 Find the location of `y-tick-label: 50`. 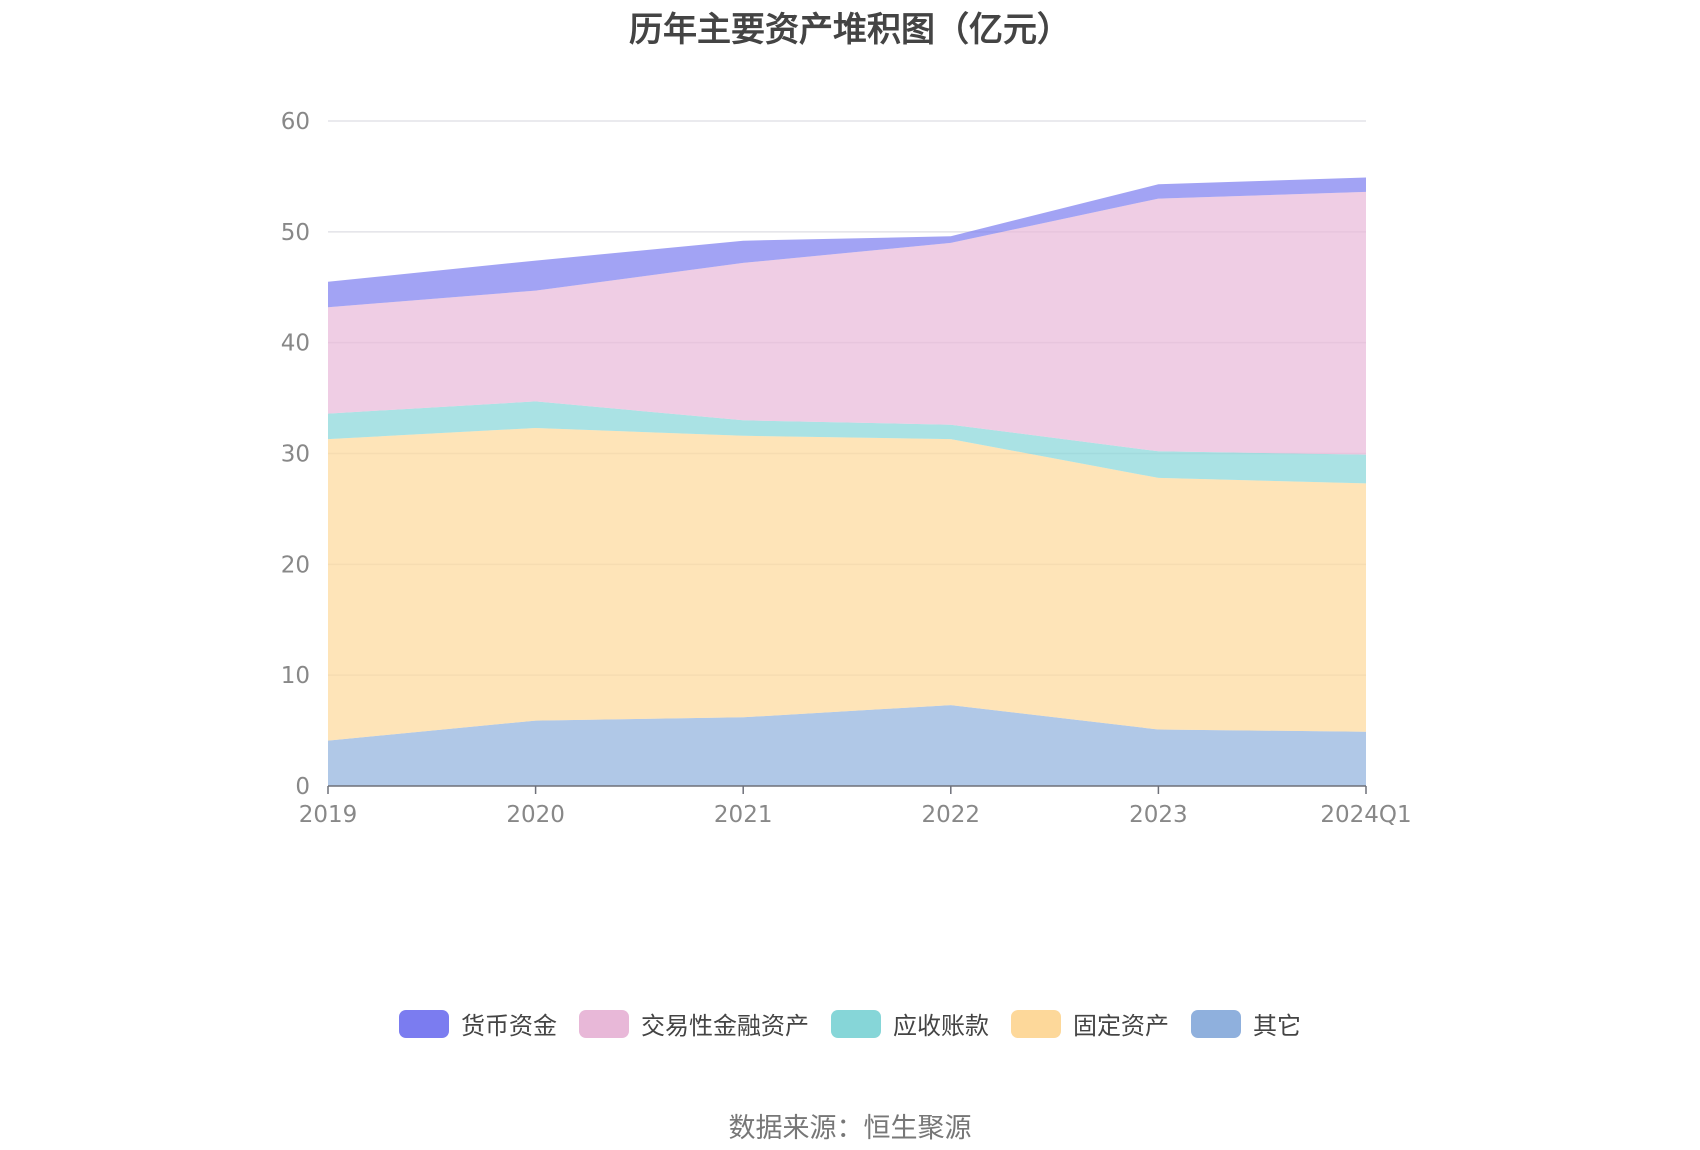

y-tick-label: 50 is located at coordinates (295, 233).